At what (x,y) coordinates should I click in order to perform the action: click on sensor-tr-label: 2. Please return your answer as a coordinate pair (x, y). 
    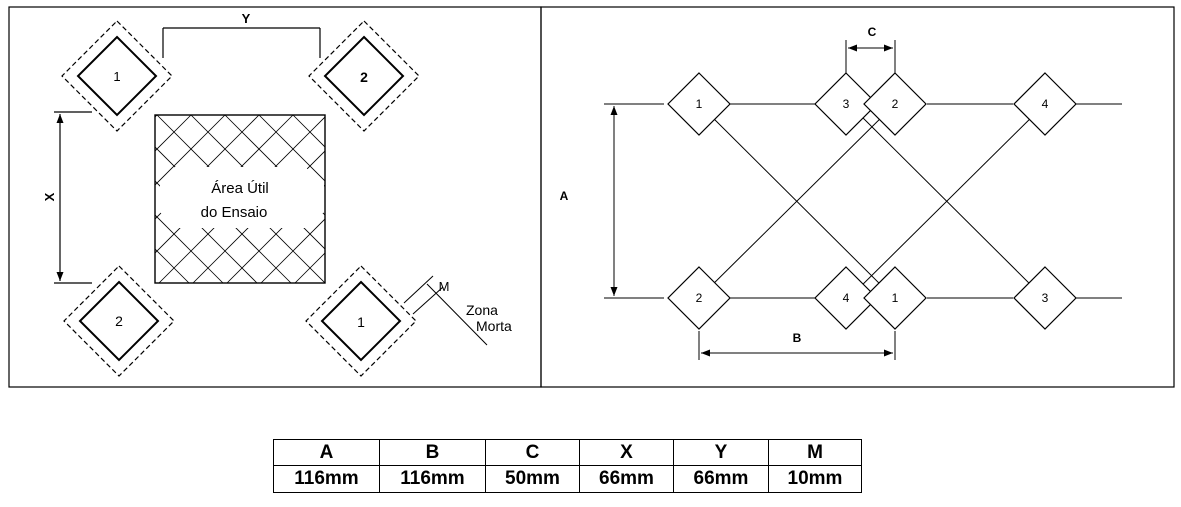
    Looking at the image, I should click on (364, 77).